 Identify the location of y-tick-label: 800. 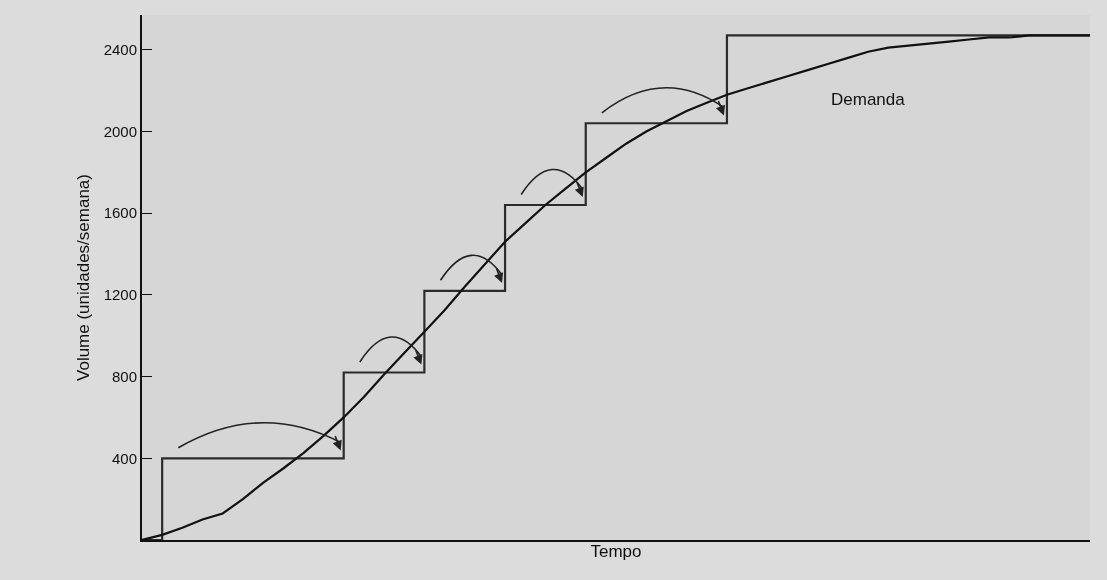
(124, 376).